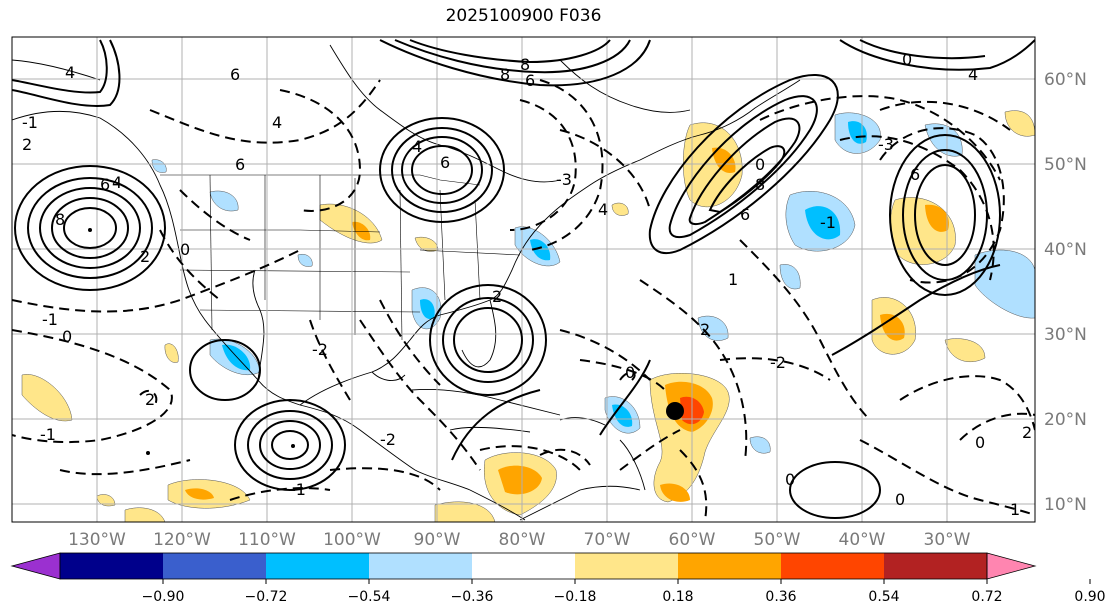 This screenshot has width=1105, height=615. What do you see at coordinates (777, 540) in the screenshot?
I see `lon-label: 50°W` at bounding box center [777, 540].